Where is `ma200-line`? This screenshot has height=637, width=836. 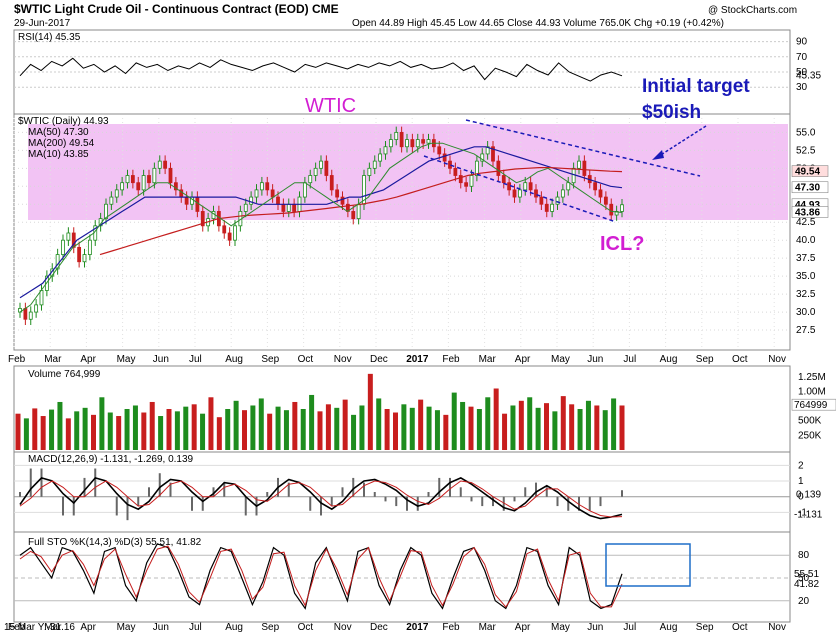 ma200-line is located at coordinates (361, 211).